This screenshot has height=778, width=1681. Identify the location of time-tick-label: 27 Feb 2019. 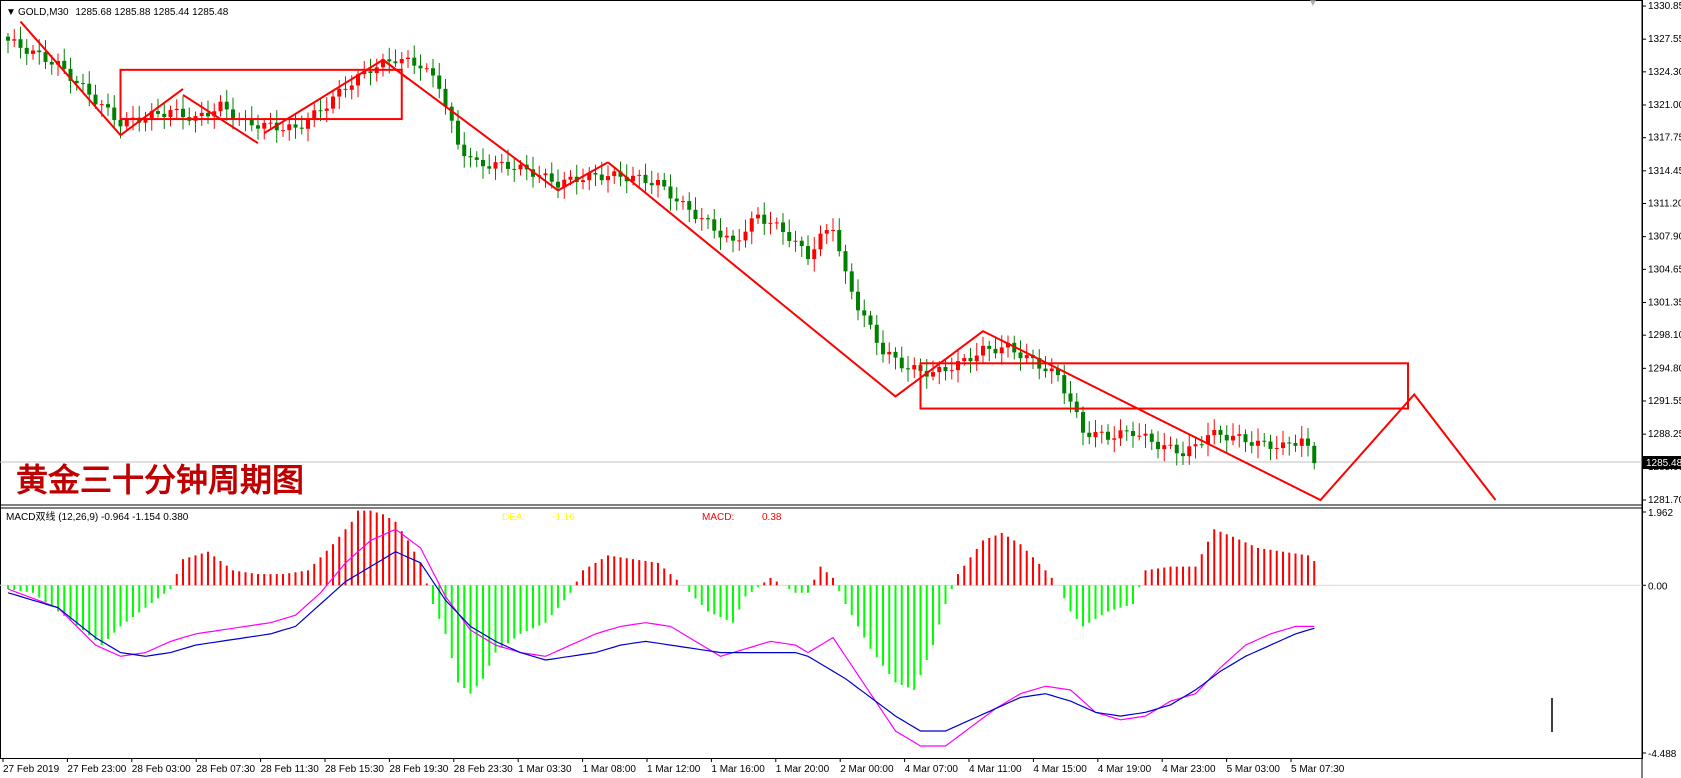
(31, 769).